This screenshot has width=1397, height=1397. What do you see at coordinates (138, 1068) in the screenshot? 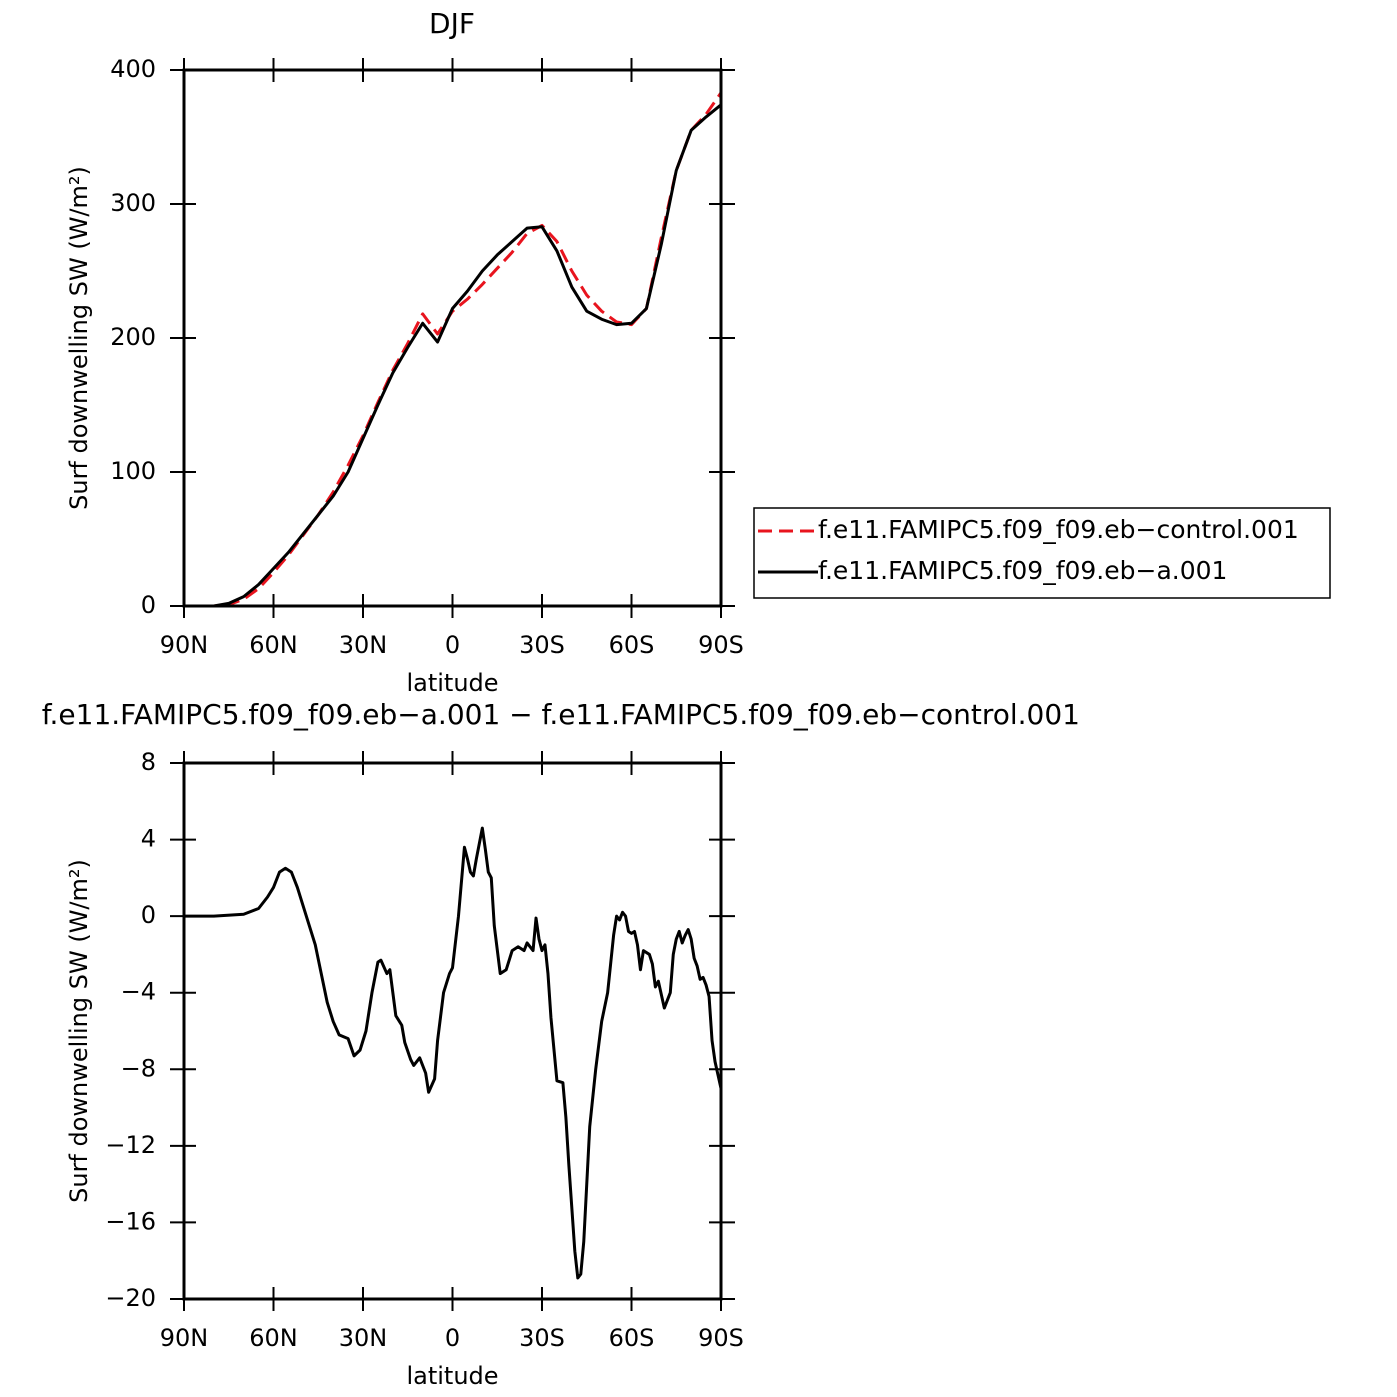
I see `y-tick-label: −8` at bounding box center [138, 1068].